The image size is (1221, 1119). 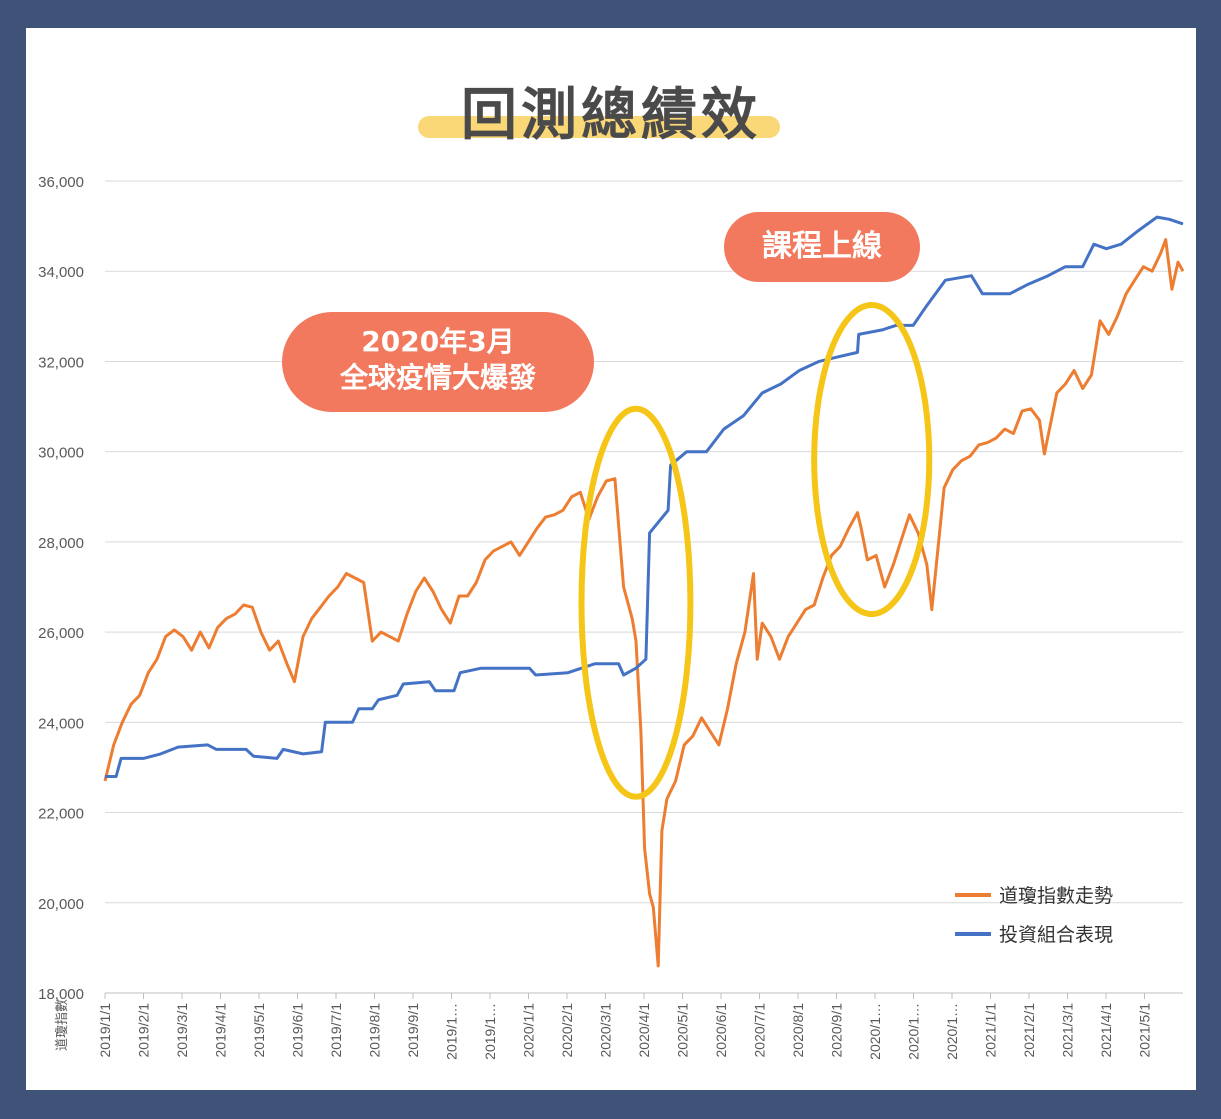 I want to click on x-tick-label: 2019/7/1, so click(x=336, y=1030).